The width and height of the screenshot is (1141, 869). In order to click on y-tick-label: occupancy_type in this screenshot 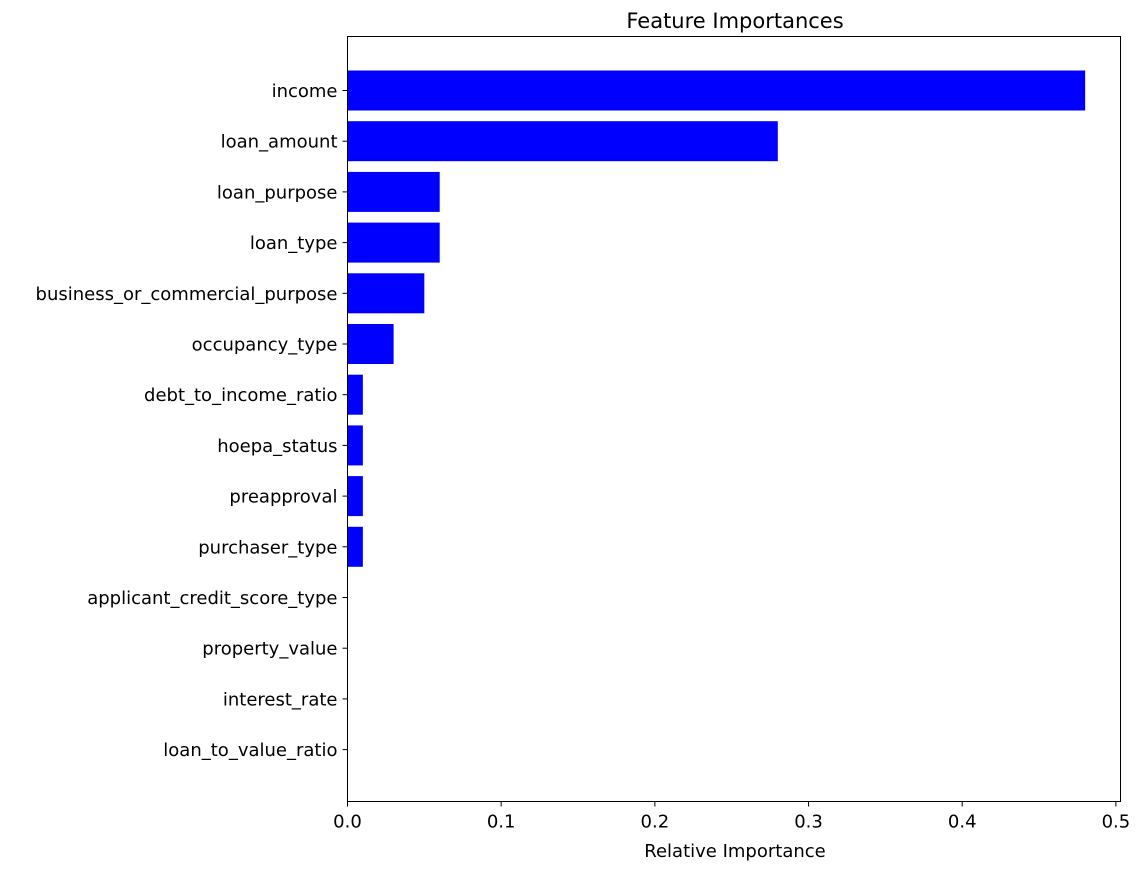, I will do `click(265, 344)`.